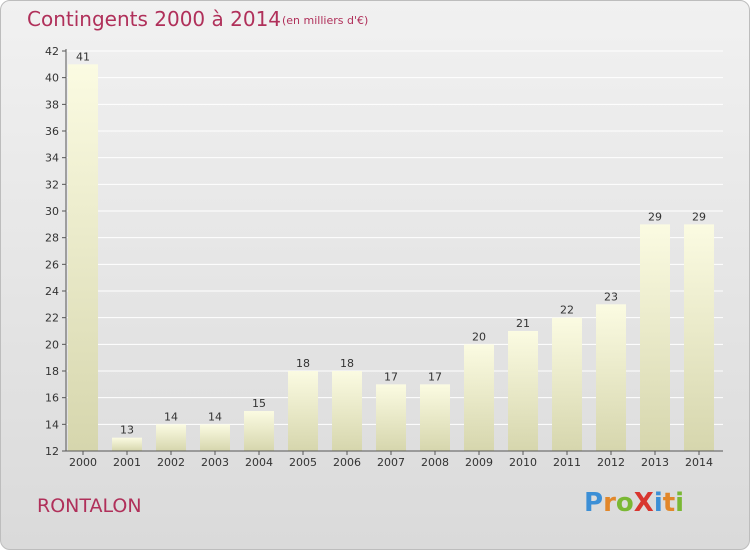 The width and height of the screenshot is (750, 550). What do you see at coordinates (303, 462) in the screenshot?
I see `x-tick-label: 2005` at bounding box center [303, 462].